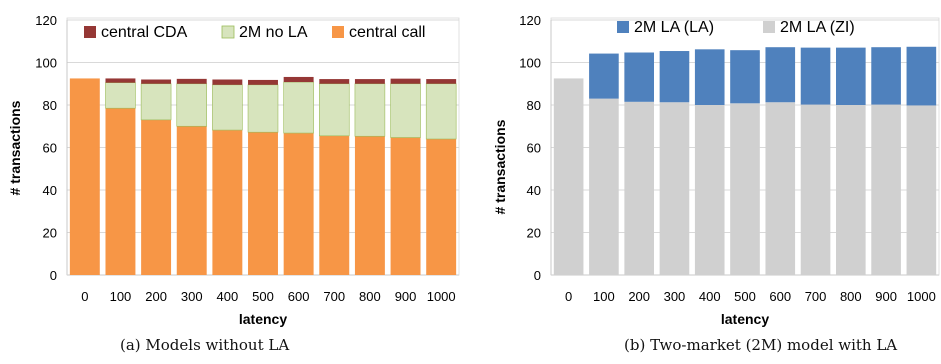  I want to click on legend-label: 2M LA (ZI), so click(817, 27).